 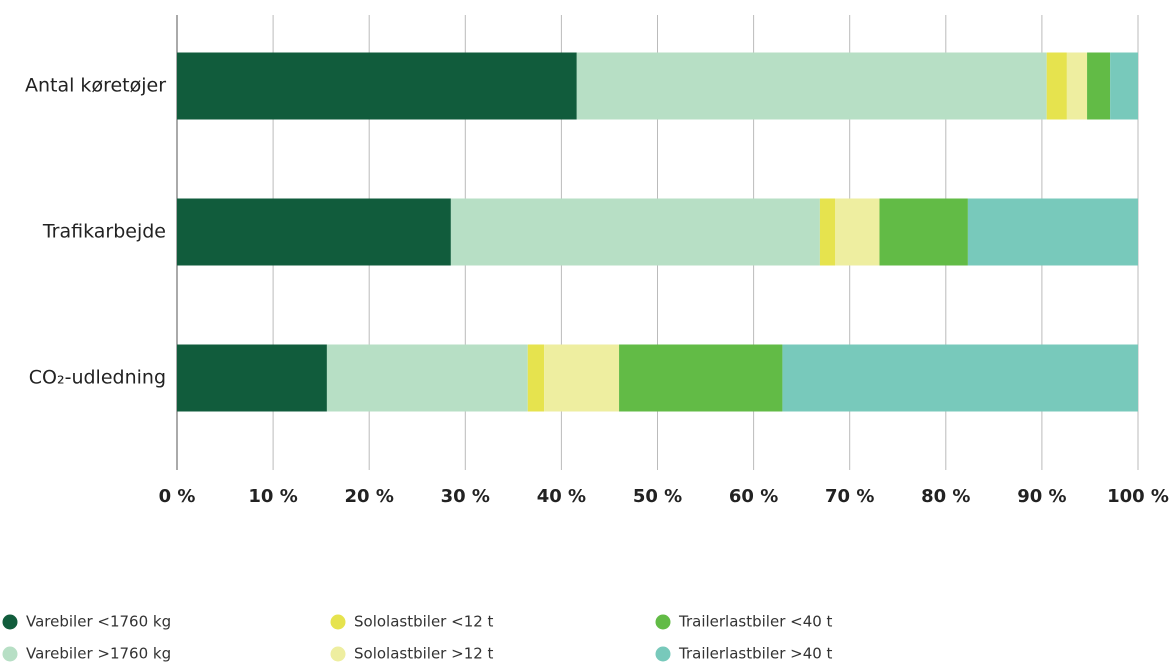 I want to click on x-tick-label: 0 %, so click(x=177, y=496).